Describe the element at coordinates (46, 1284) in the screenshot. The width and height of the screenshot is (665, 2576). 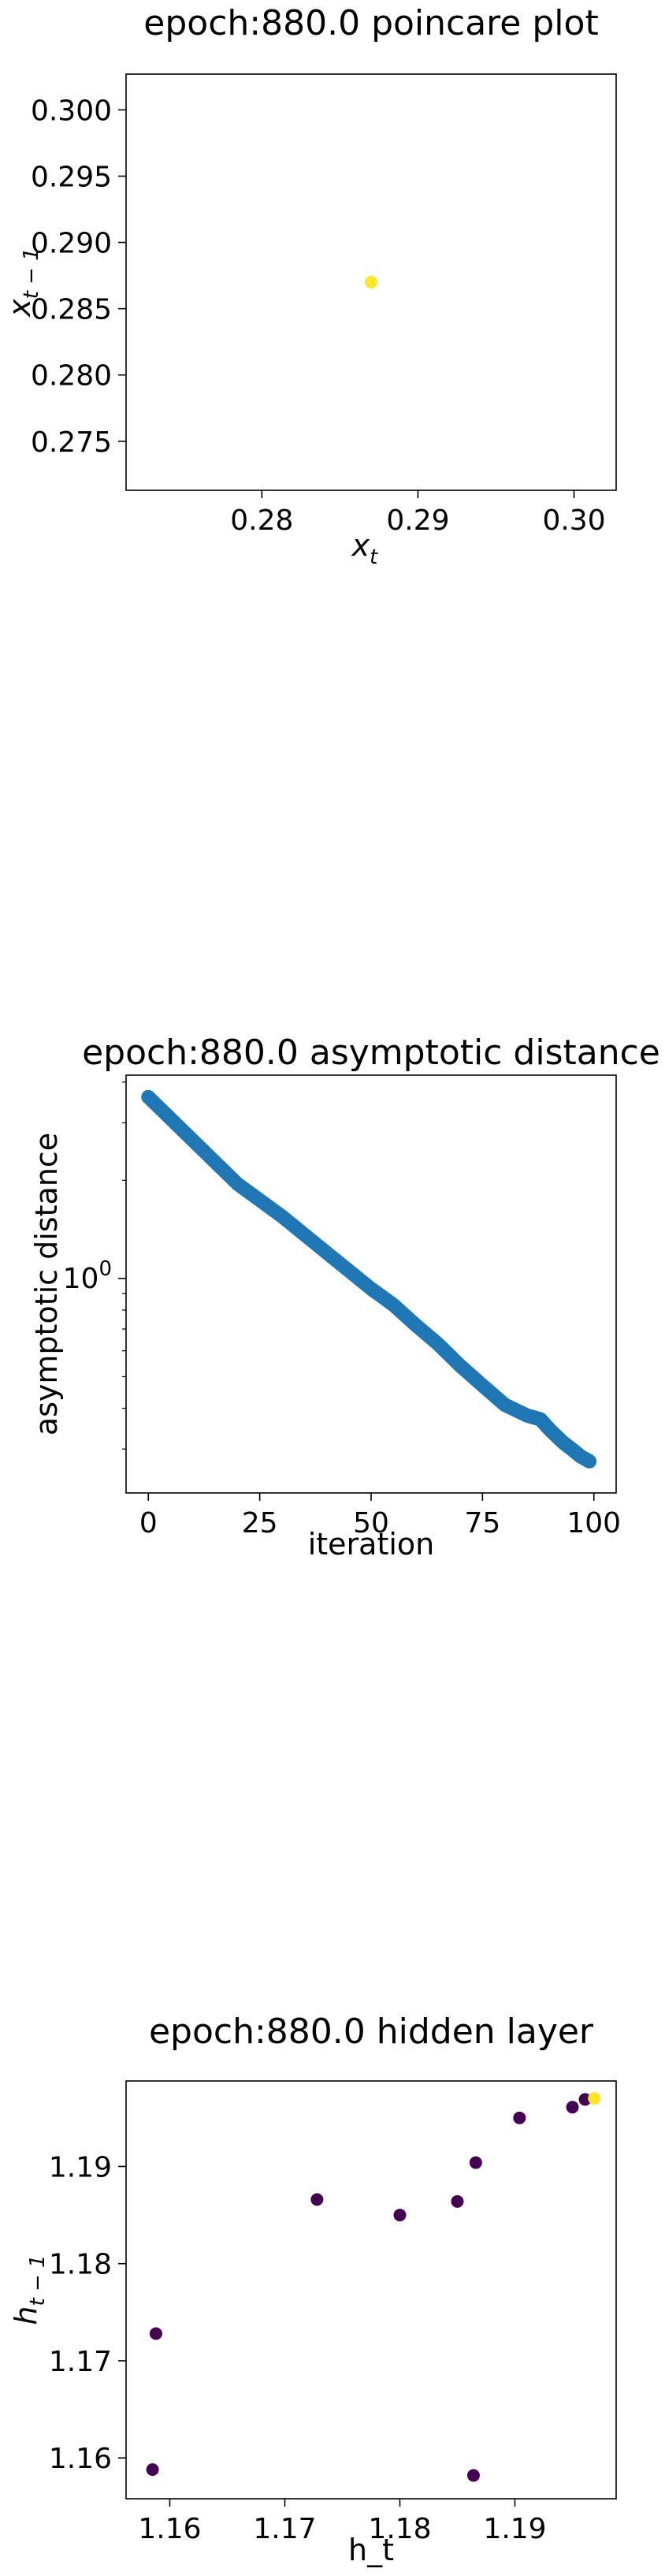
I see `y-axis-label: asymptotic distance` at that location.